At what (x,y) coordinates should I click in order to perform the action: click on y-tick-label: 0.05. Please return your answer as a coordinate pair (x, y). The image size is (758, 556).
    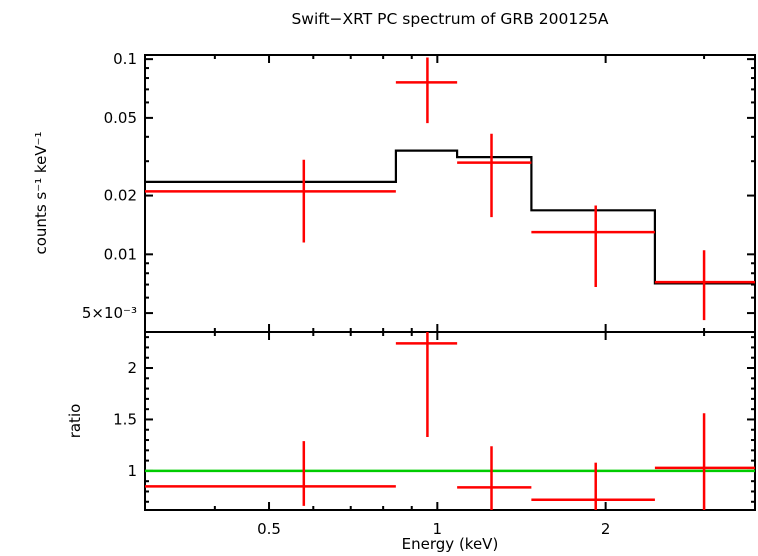
    Looking at the image, I should click on (120, 118).